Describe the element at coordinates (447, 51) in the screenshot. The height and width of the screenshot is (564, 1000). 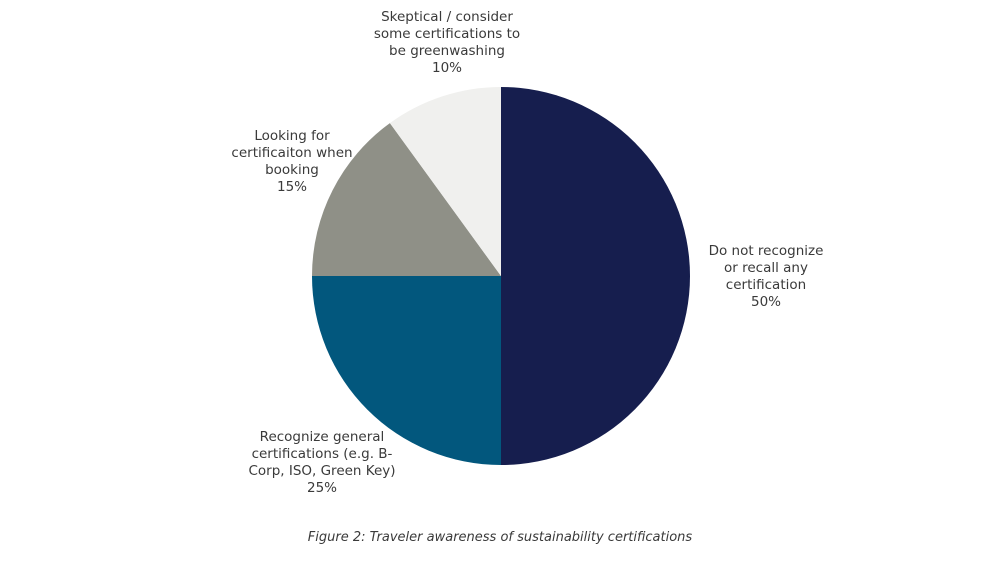
I see `label-line: be greenwashing` at that location.